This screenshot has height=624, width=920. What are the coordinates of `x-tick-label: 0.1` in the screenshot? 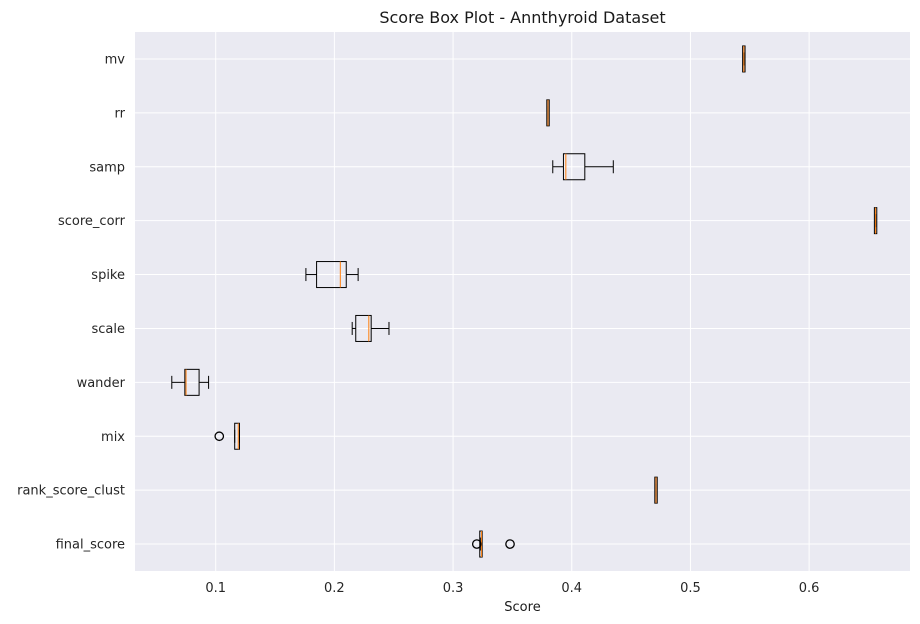 It's located at (215, 588).